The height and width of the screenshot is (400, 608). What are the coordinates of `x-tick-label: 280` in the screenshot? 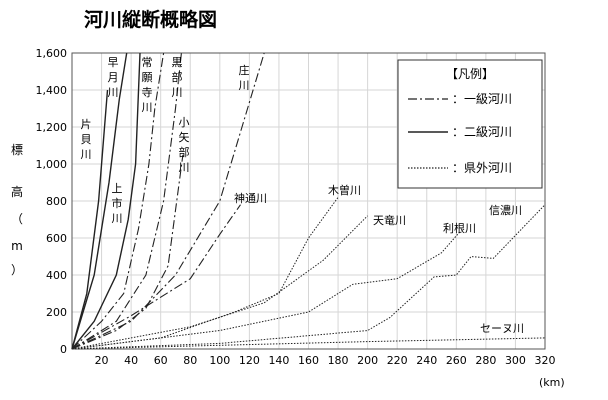 It's located at (485, 360).